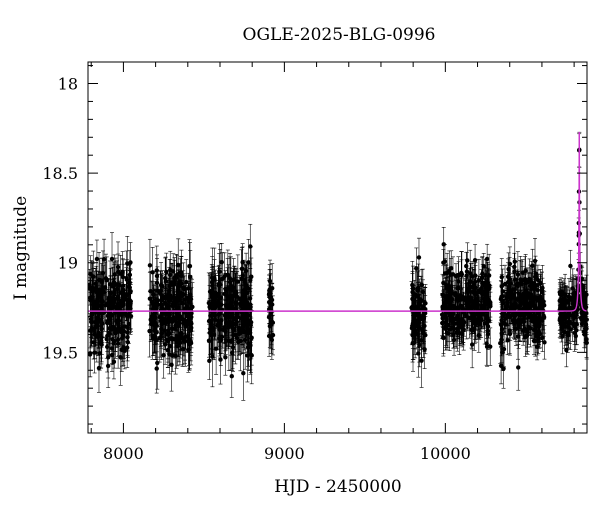 This screenshot has width=600, height=512. What do you see at coordinates (338, 487) in the screenshot?
I see `x-axis-label: HJD - 2450000` at bounding box center [338, 487].